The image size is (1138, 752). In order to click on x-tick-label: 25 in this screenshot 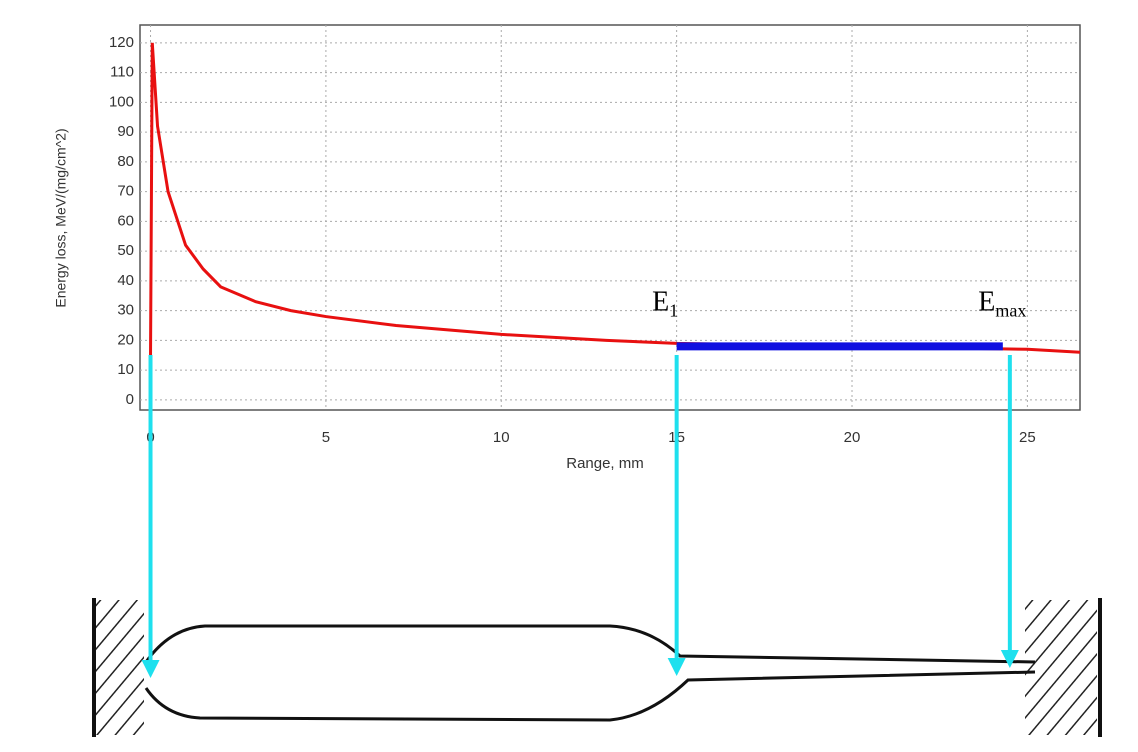, I will do `click(1027, 437)`.